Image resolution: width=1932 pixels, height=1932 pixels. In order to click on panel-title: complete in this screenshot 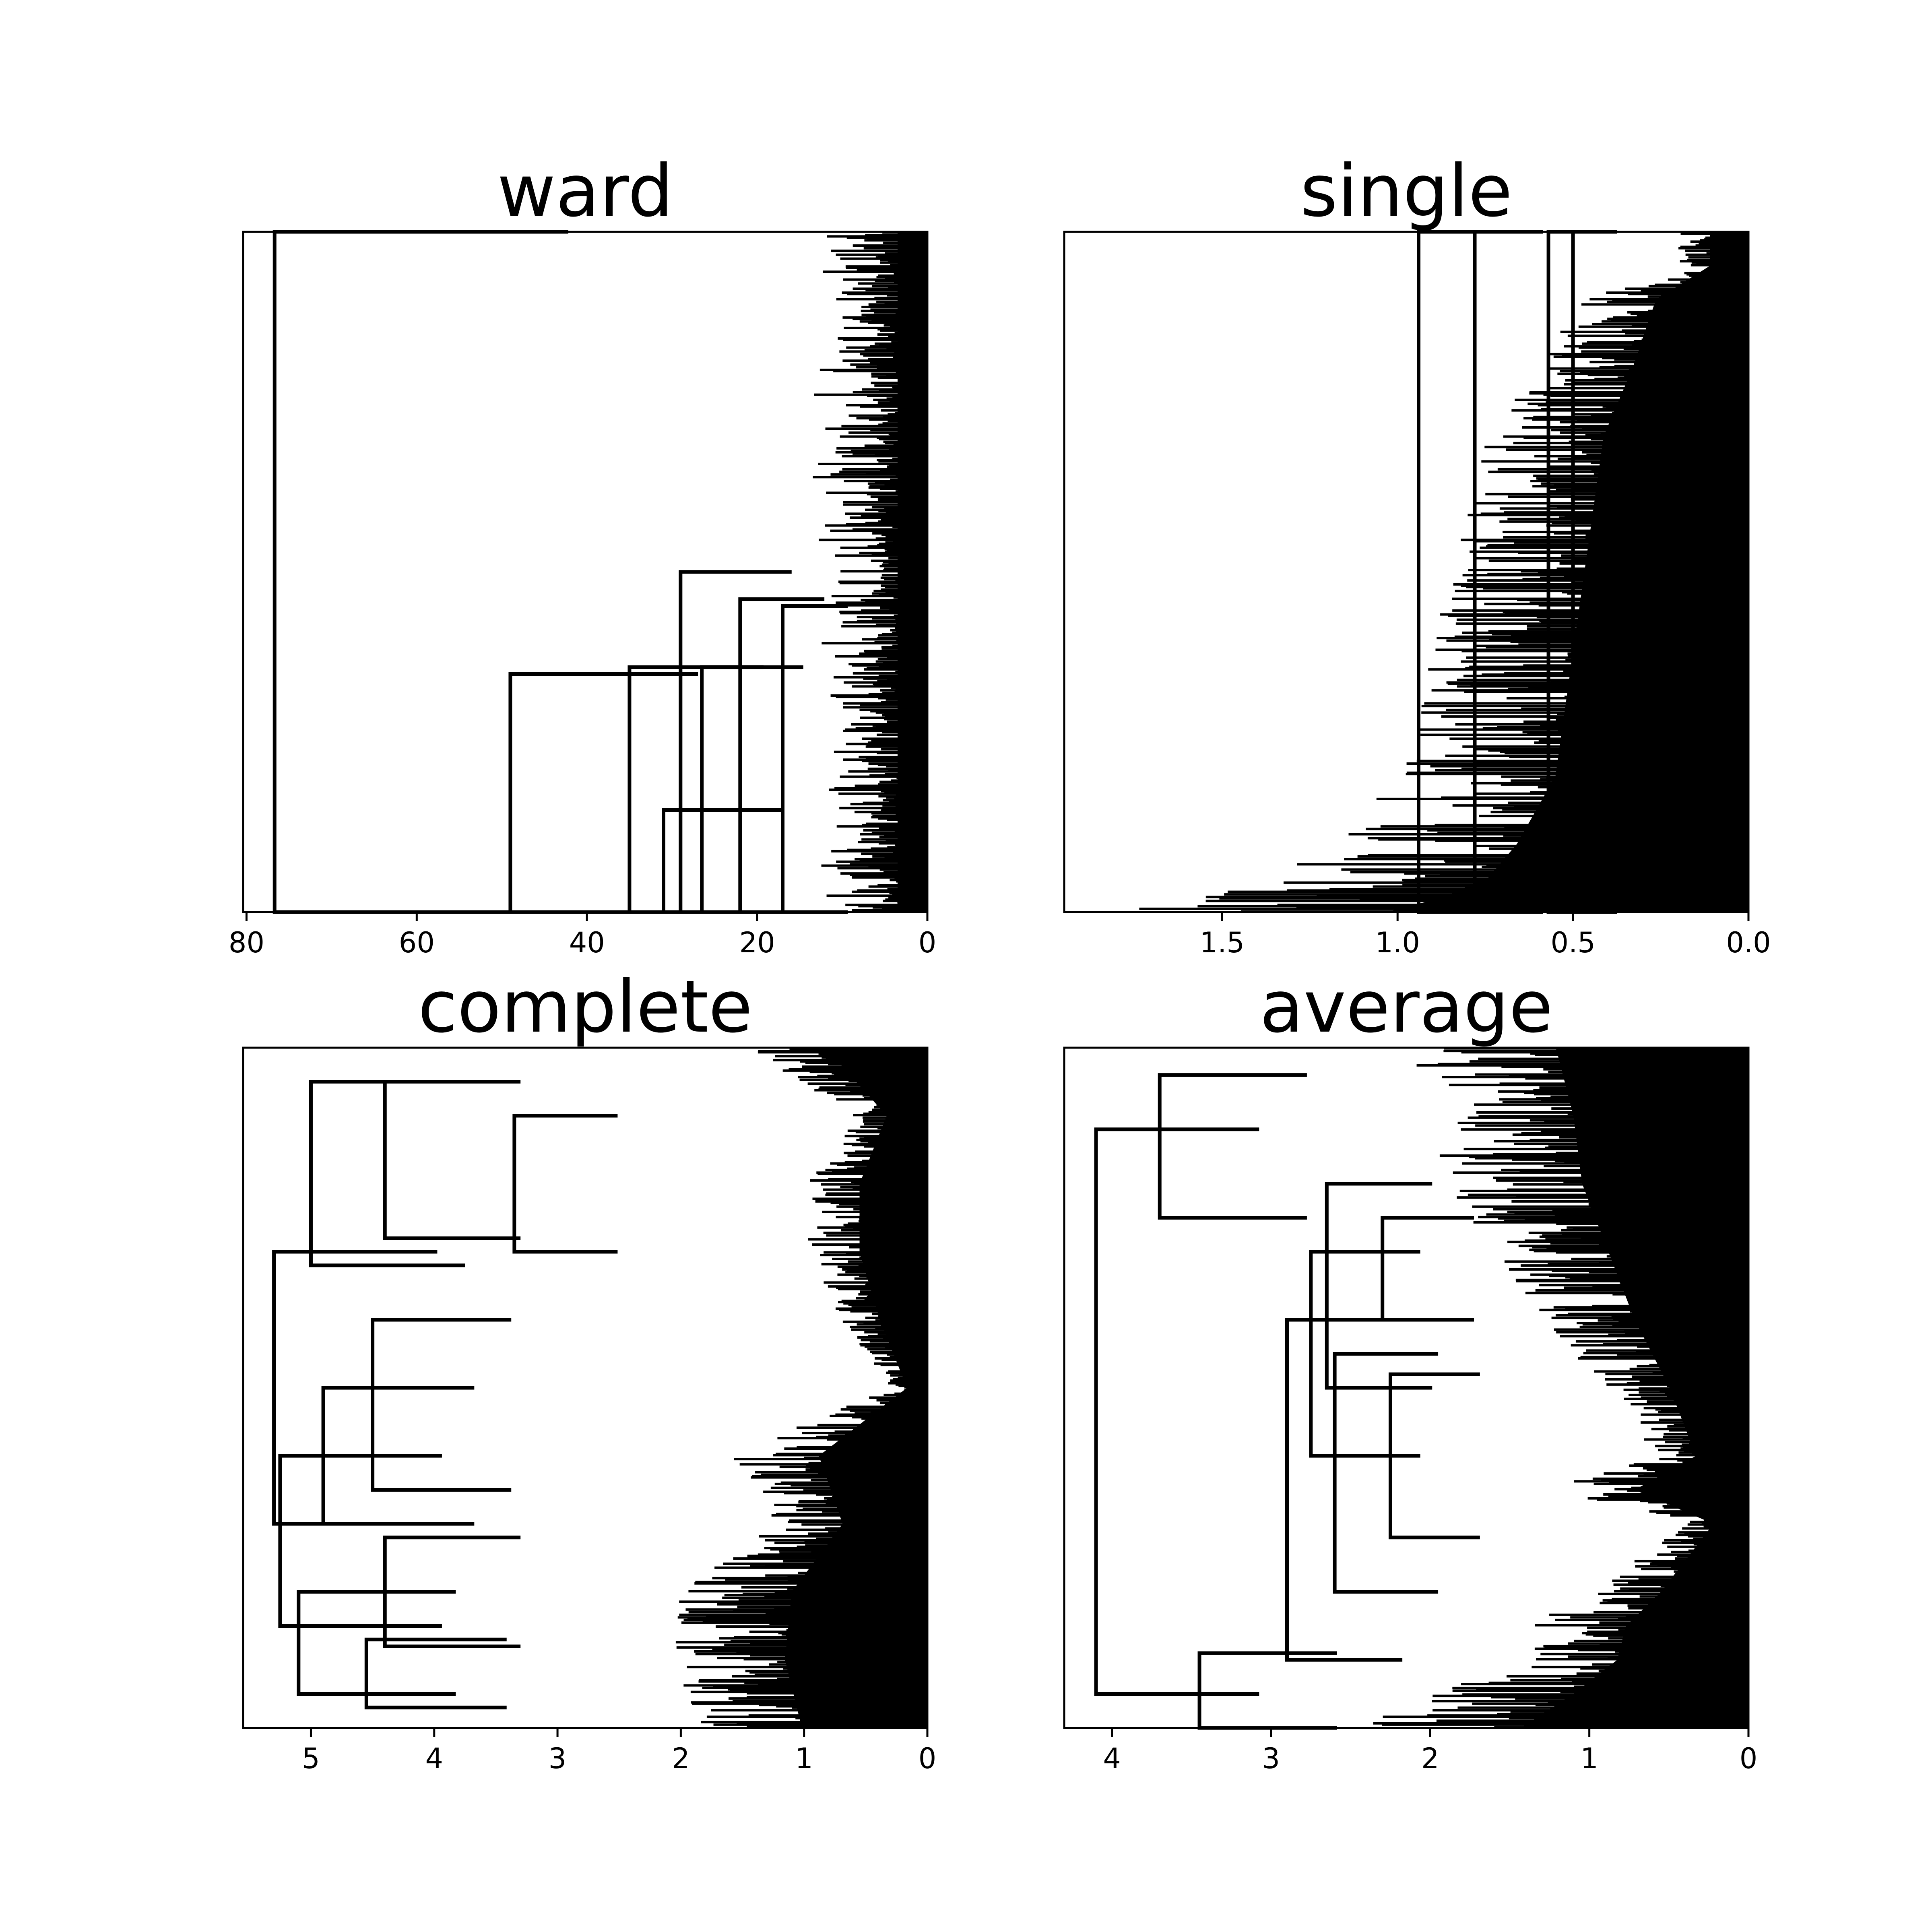, I will do `click(585, 1007)`.